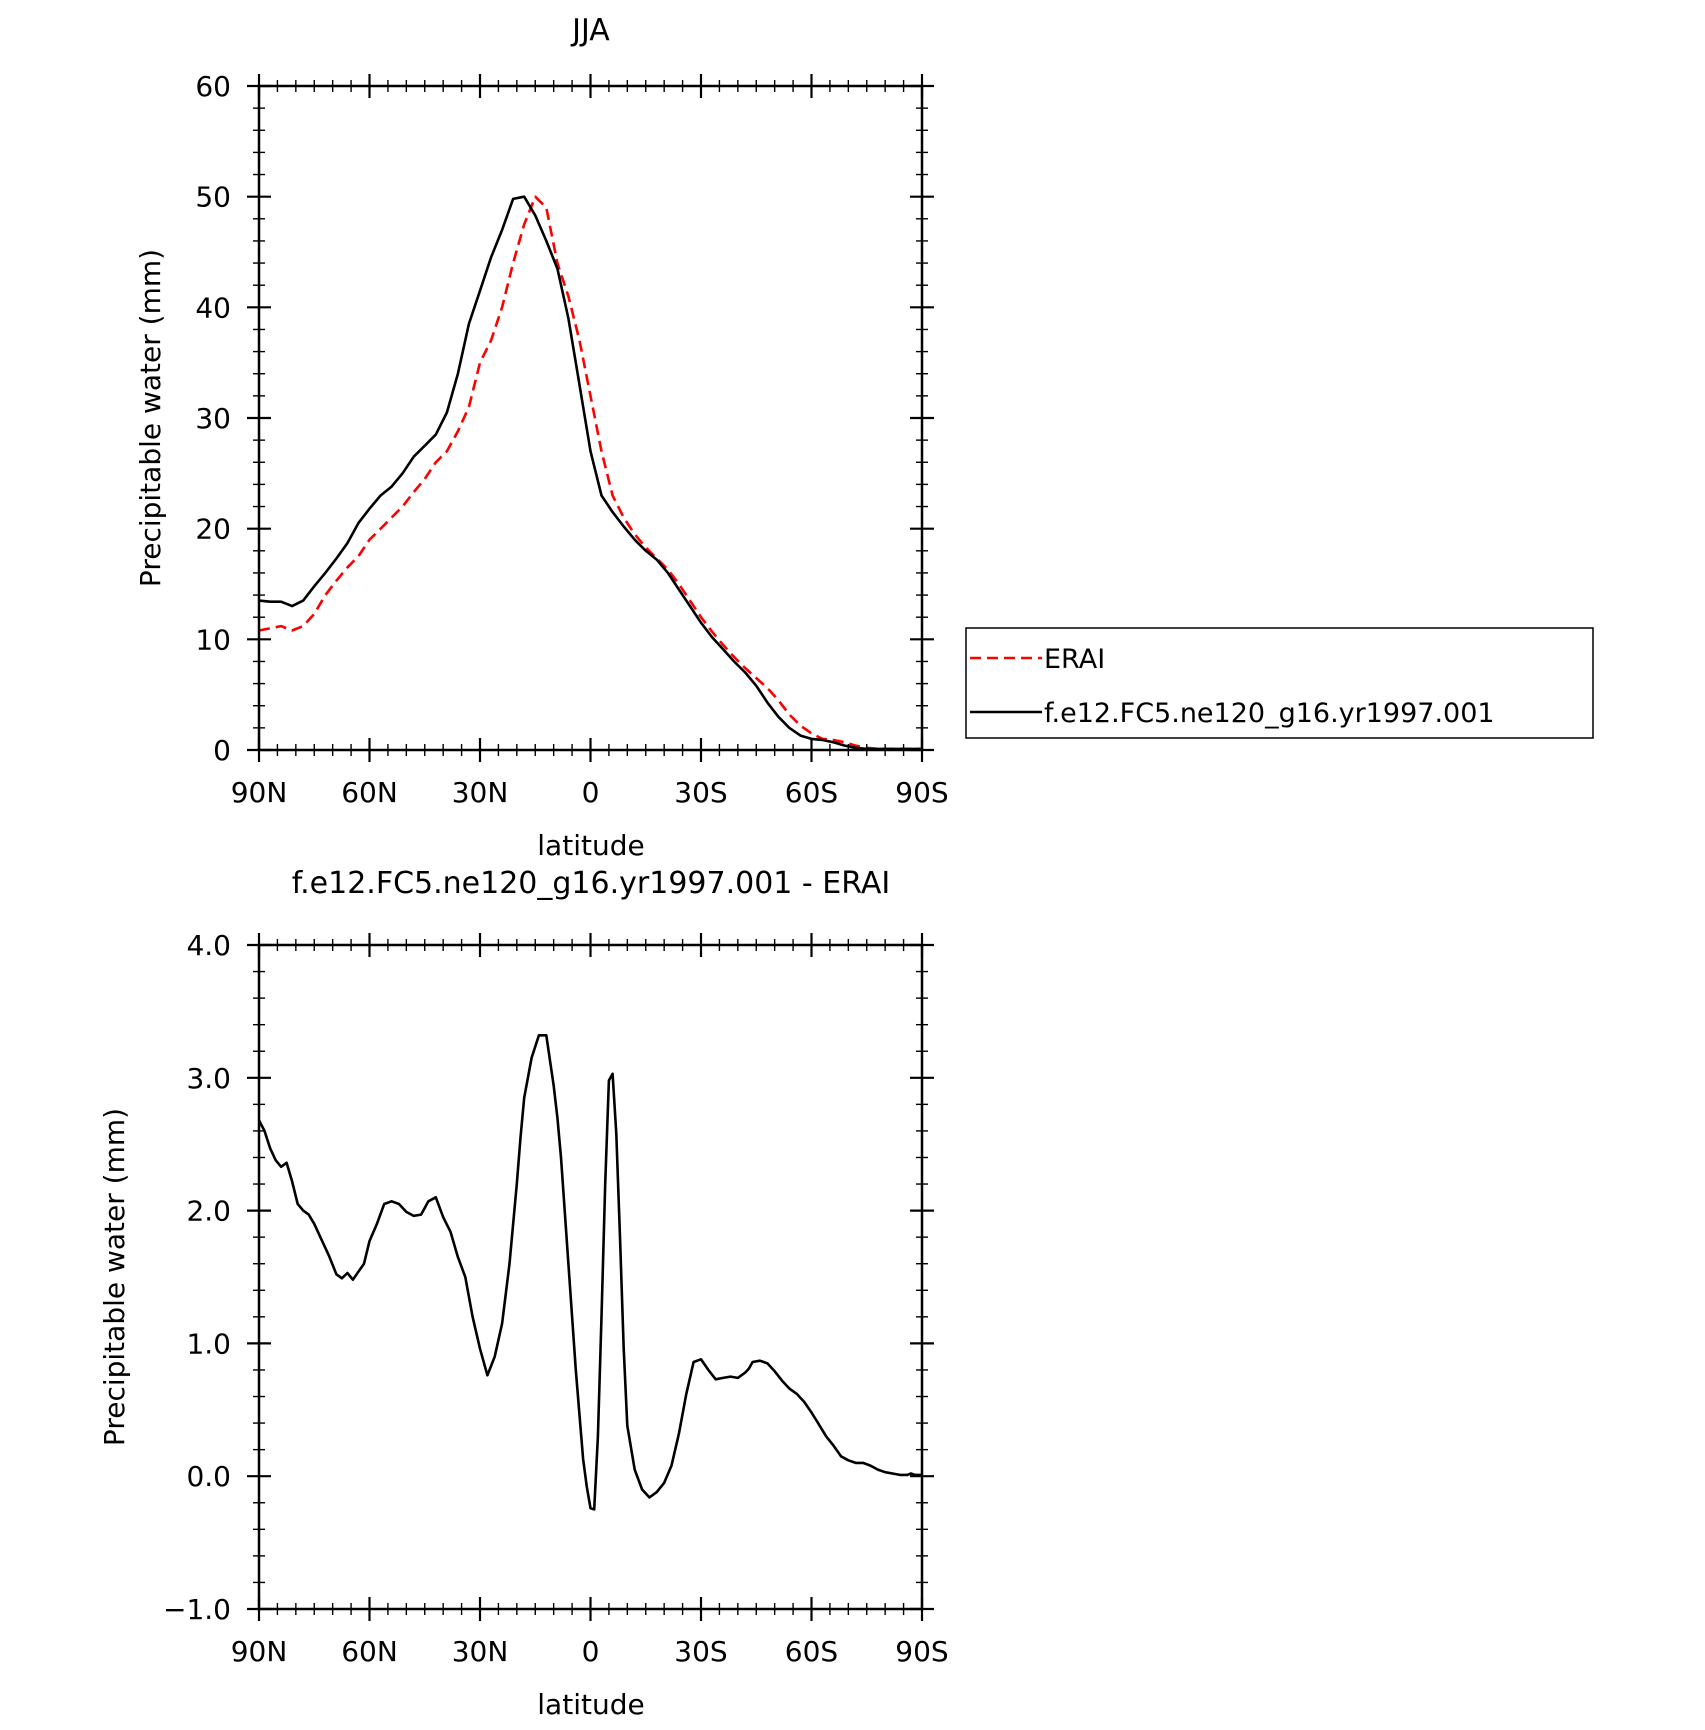 The width and height of the screenshot is (1705, 1730). I want to click on top-x-tick-label: 30S, so click(700, 792).